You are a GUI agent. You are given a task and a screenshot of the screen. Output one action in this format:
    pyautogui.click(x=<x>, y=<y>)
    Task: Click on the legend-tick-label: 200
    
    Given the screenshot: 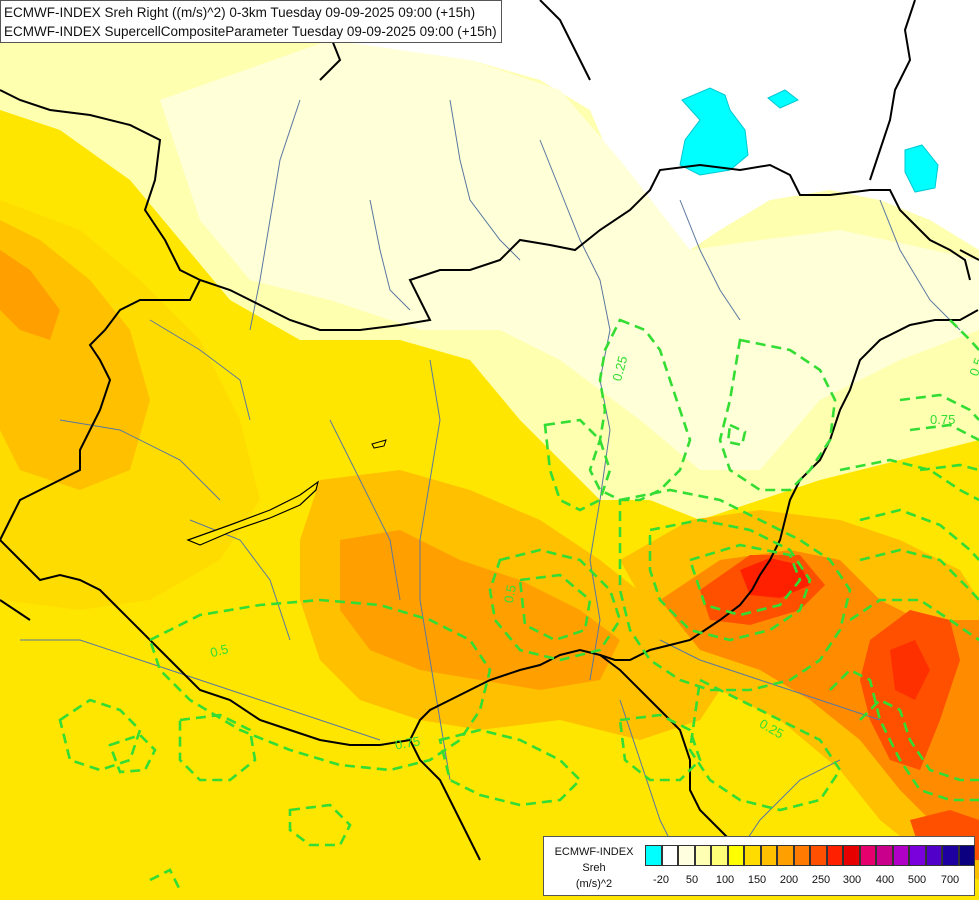 What is the action you would take?
    pyautogui.click(x=789, y=880)
    